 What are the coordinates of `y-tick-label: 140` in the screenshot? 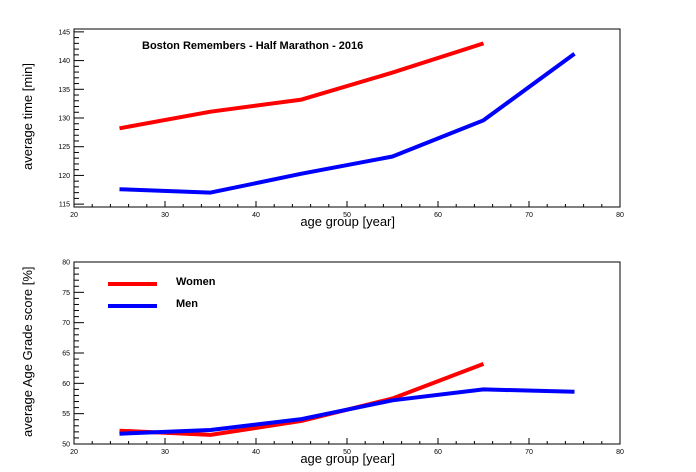 It's located at (64, 61).